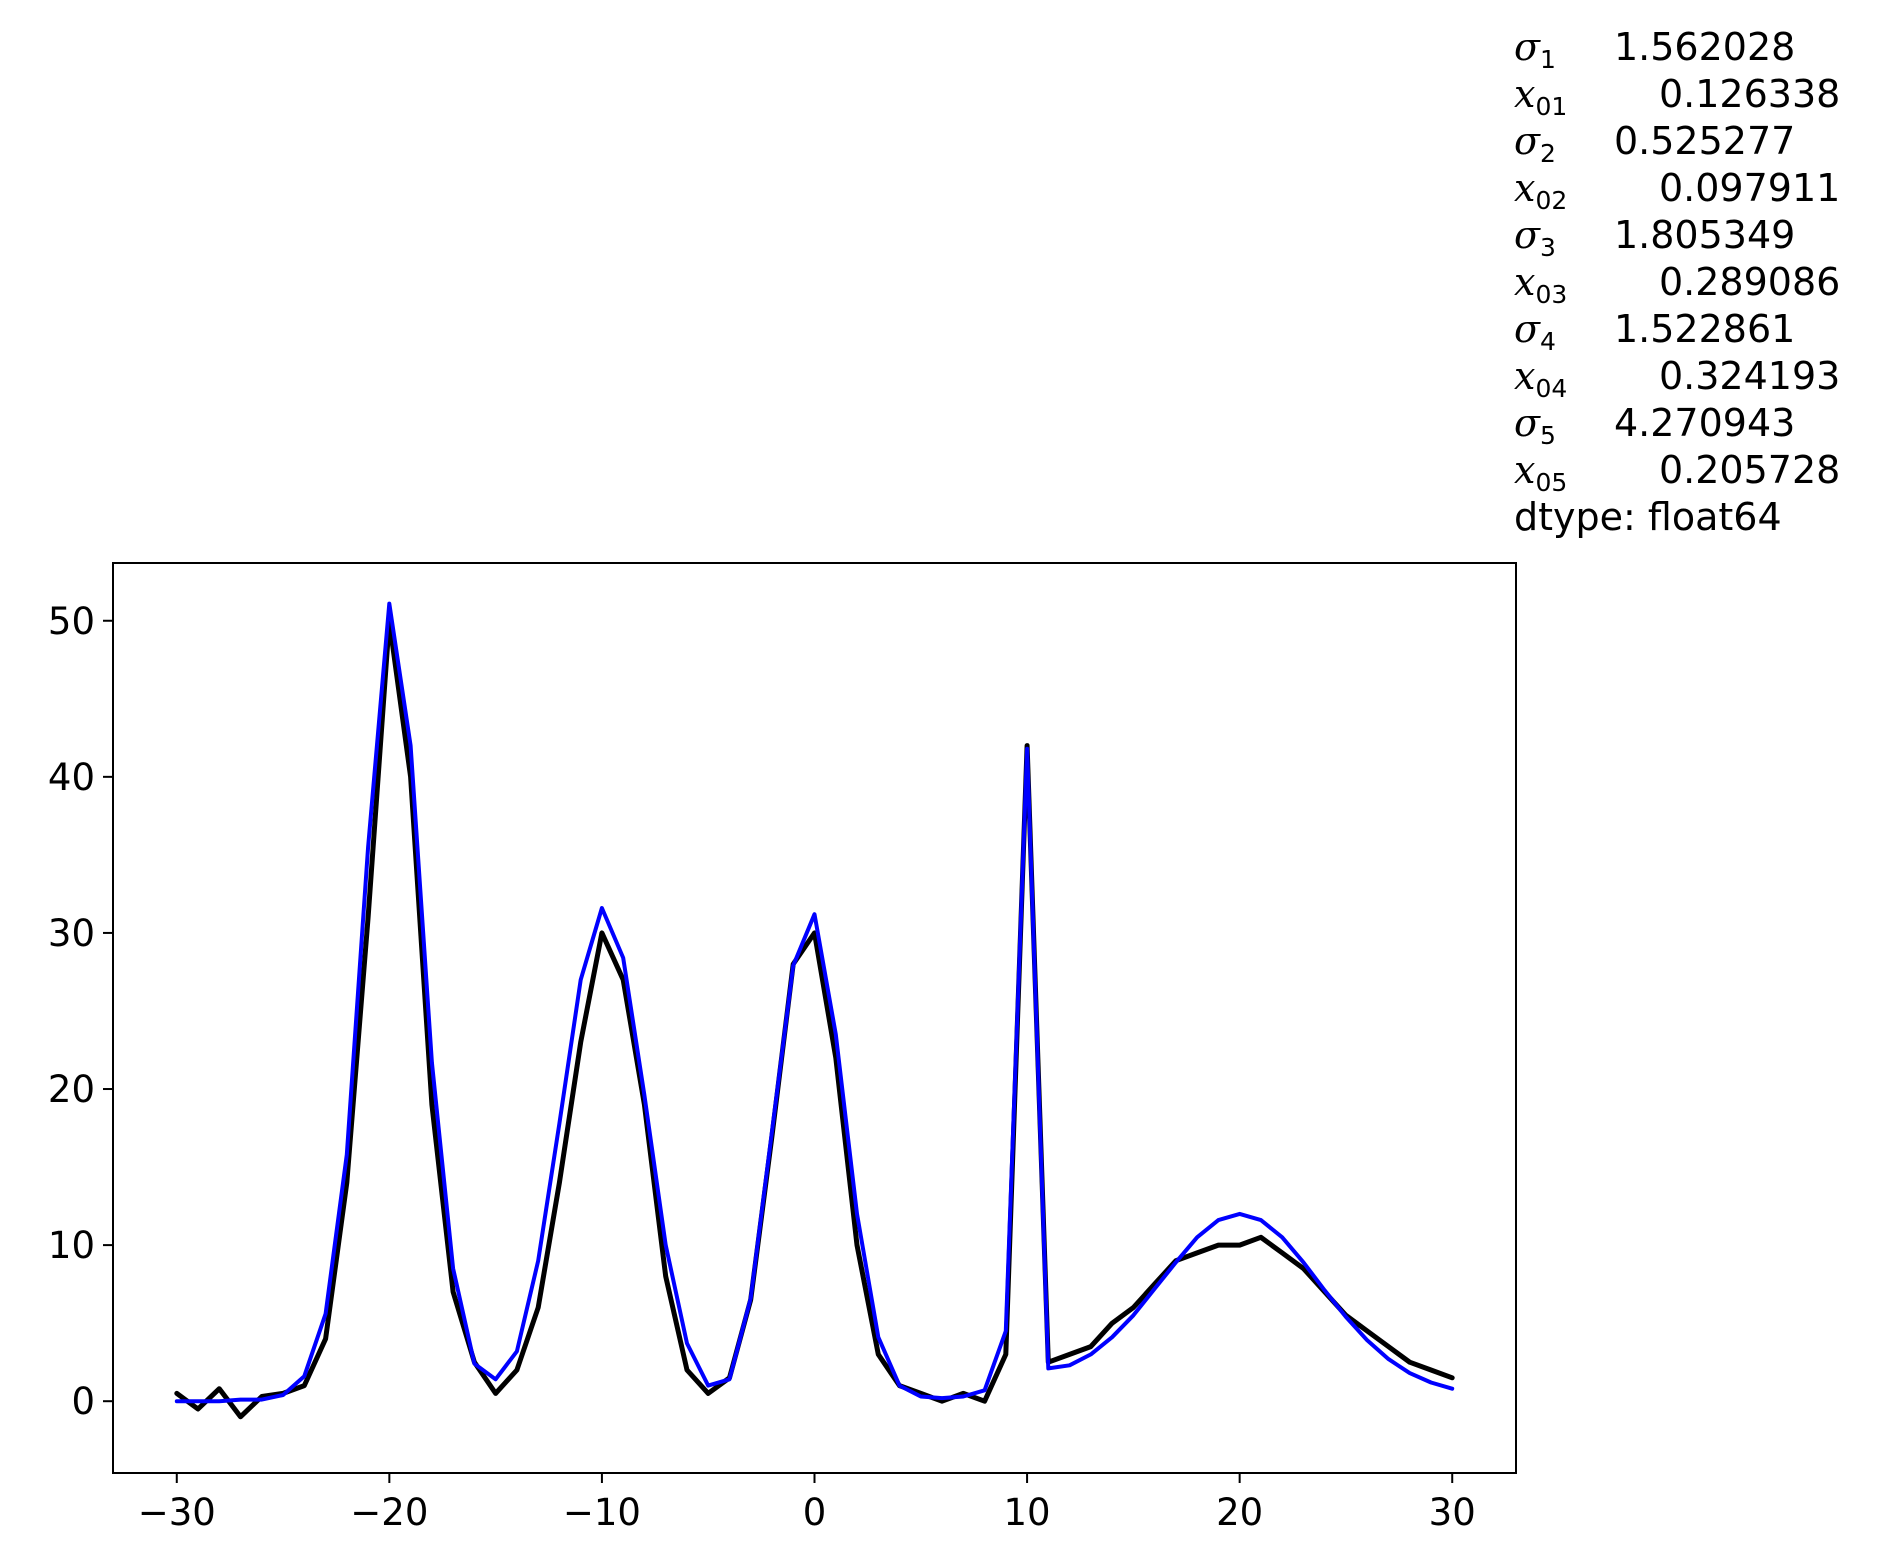  Describe the element at coordinates (1535, 331) in the screenshot. I see `param-label: σ4` at that location.